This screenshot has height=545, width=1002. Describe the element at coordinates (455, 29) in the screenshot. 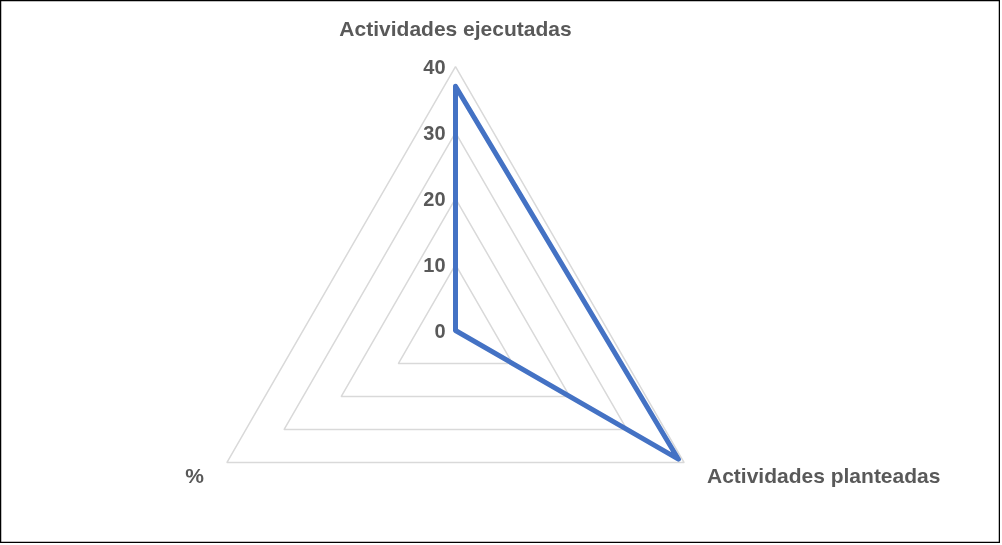

I see `spoke-label: Actividades ejecutadas` at that location.